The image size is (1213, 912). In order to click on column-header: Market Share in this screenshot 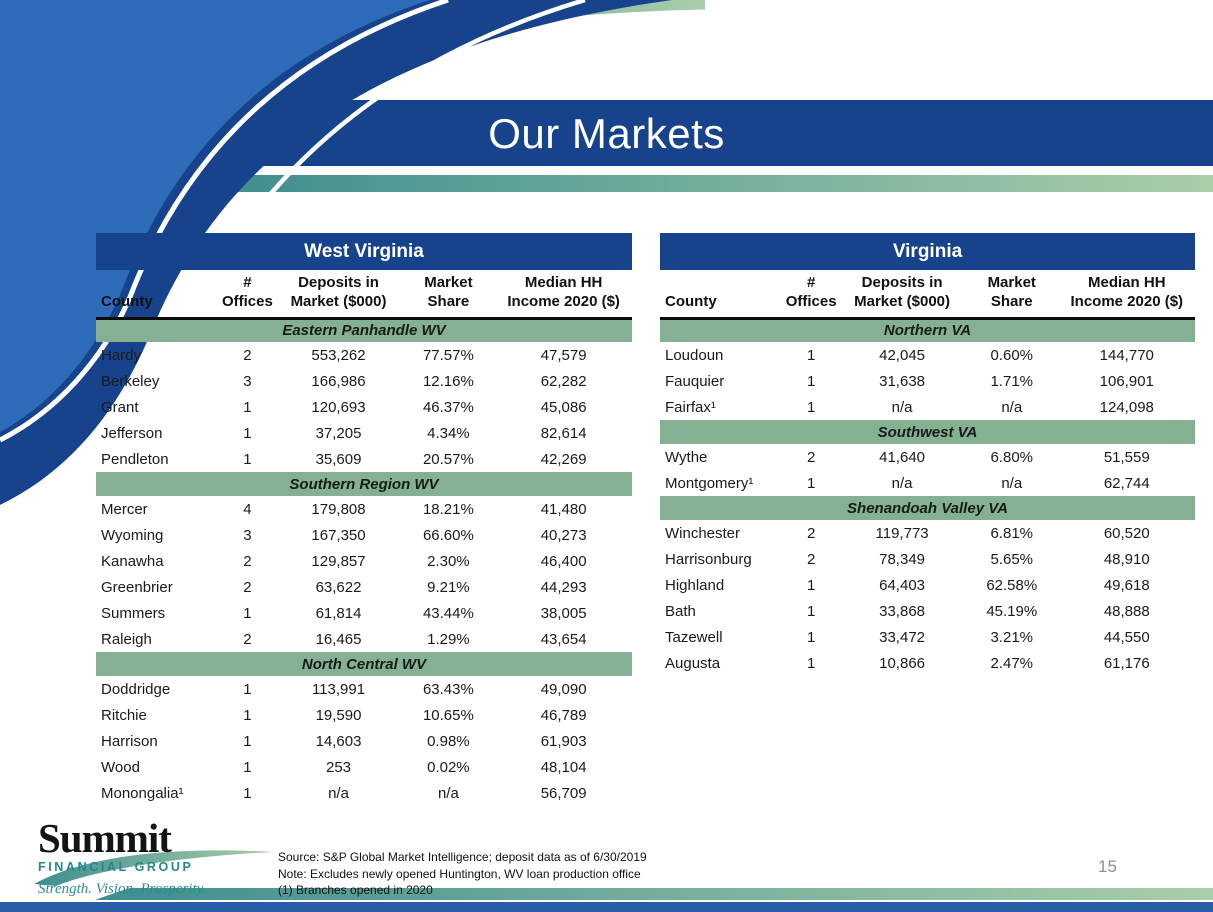, I will do `click(1011, 295)`.